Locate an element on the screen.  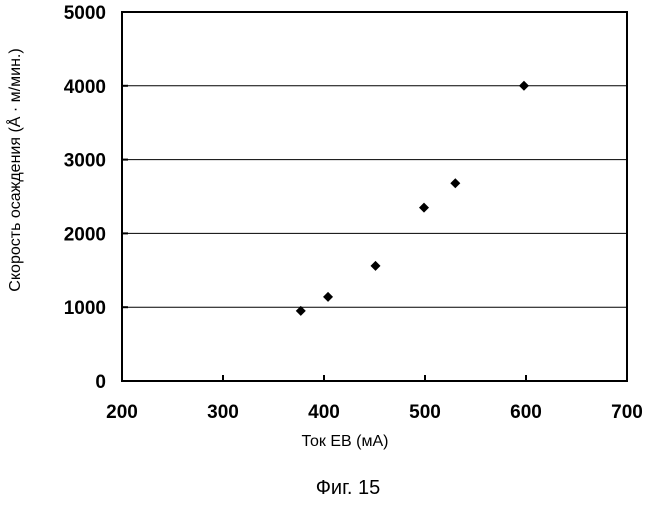
y-tick-label-3000: 3000 is located at coordinates (85, 161).